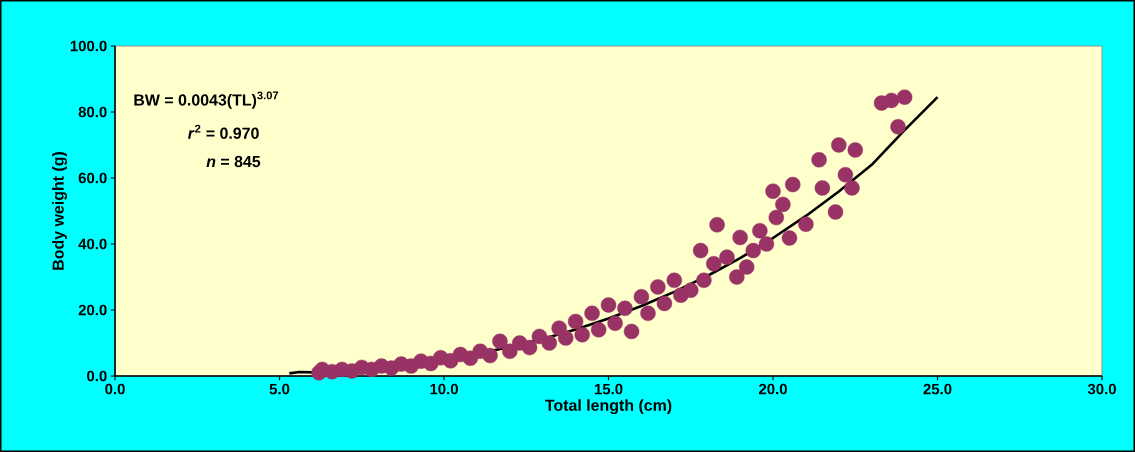 This screenshot has width=1135, height=452. Describe the element at coordinates (206, 100) in the screenshot. I see `annotation: BW = 0.0043(TL)$^{3.07}$` at that location.